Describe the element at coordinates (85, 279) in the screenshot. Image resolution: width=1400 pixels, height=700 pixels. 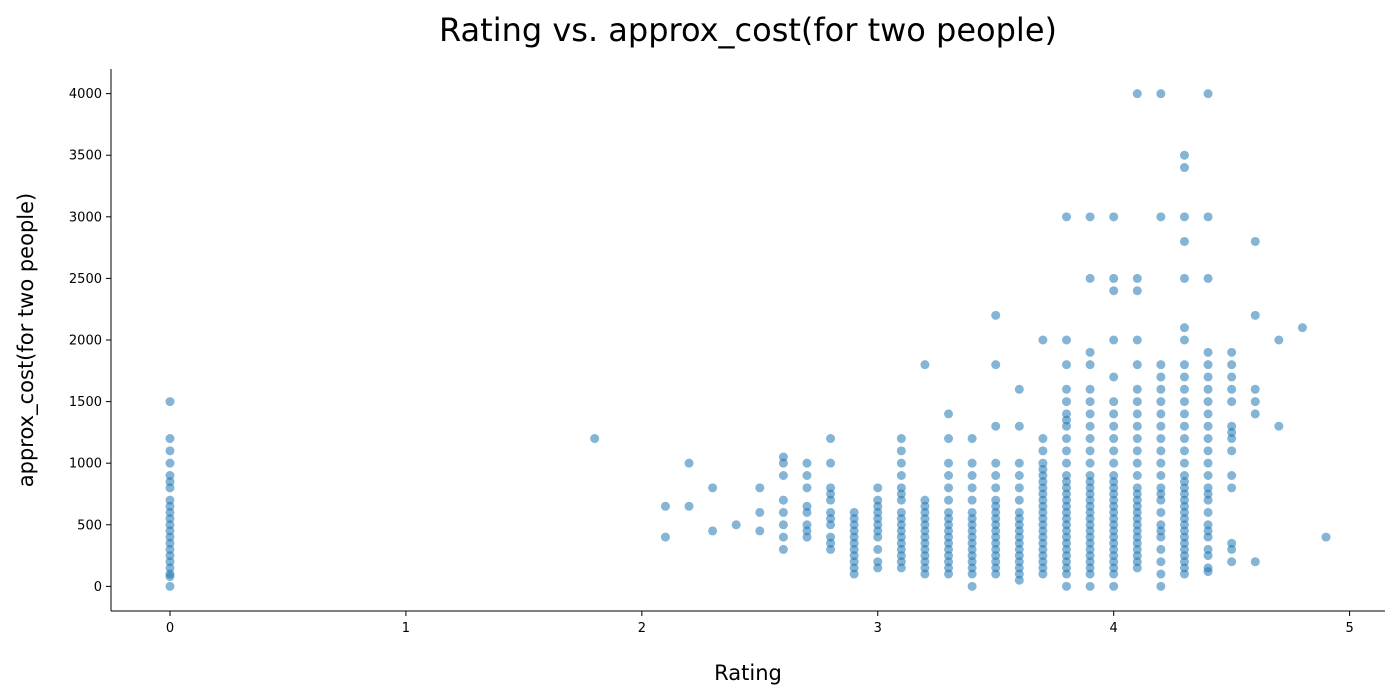
I see `y-tick-label: 2500` at that location.